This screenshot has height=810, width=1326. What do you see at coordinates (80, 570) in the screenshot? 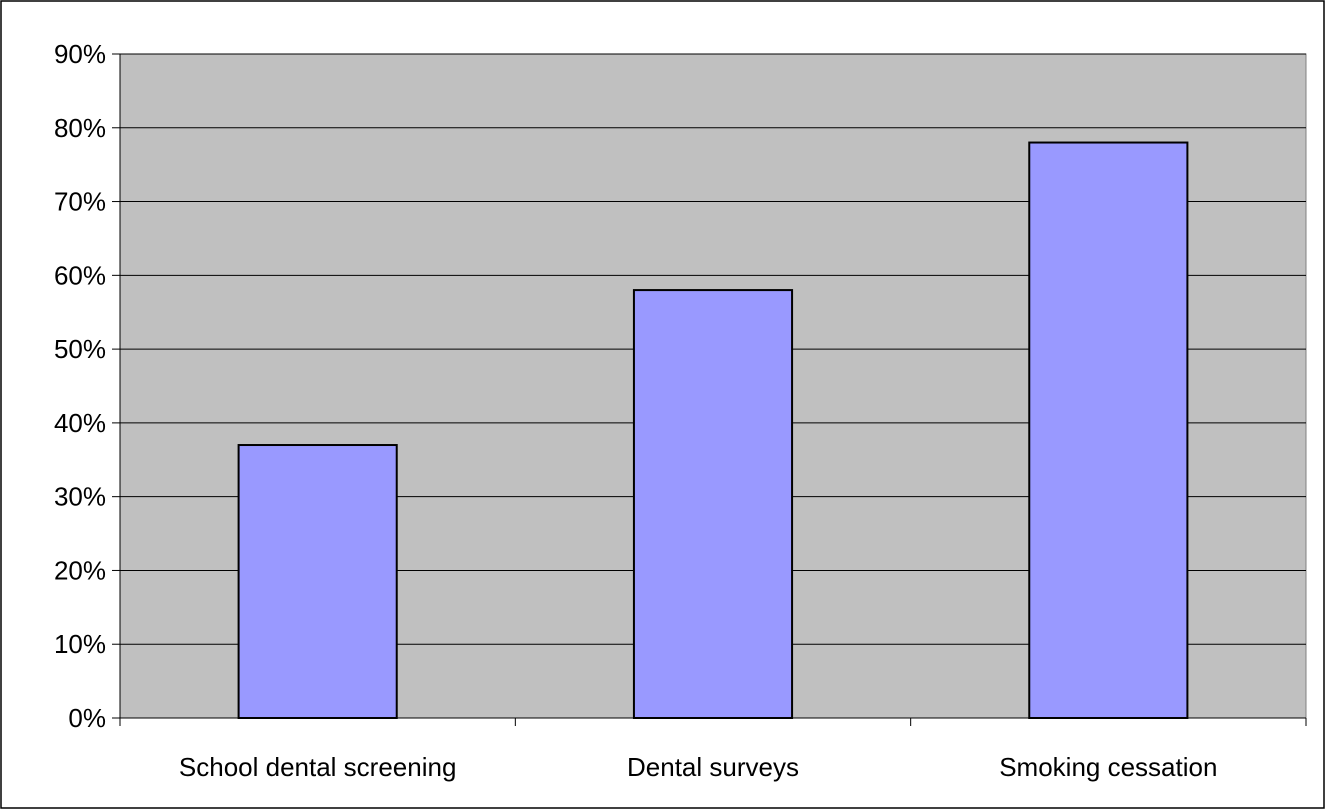
I see `y-tick-label: 20%` at bounding box center [80, 570].